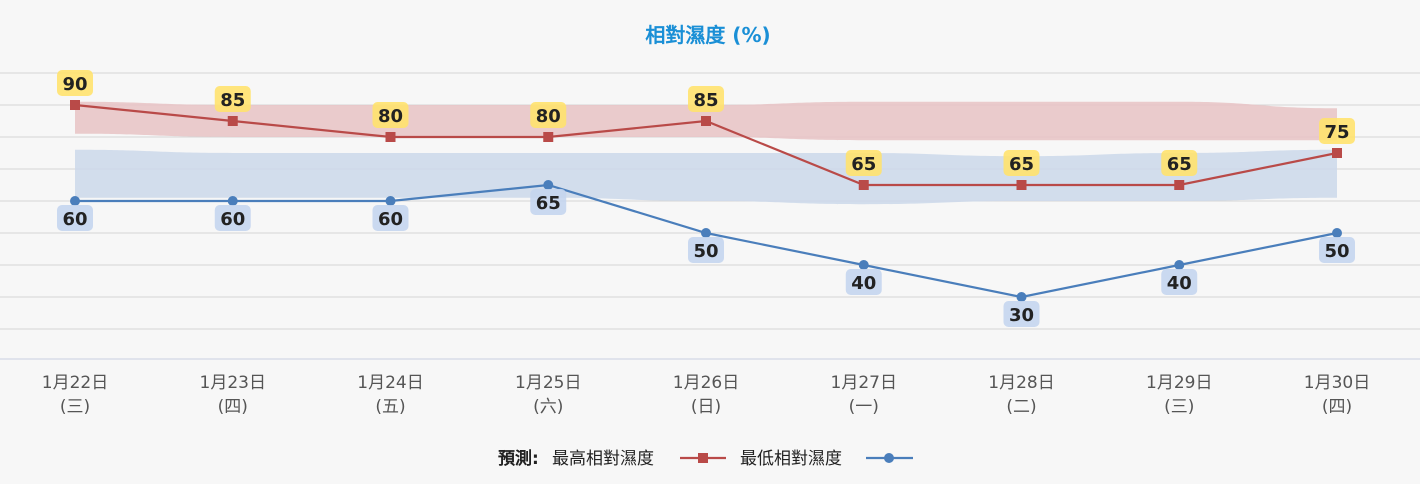  What do you see at coordinates (548, 407) in the screenshot?
I see `x-tick-weekday: (六)` at bounding box center [548, 407].